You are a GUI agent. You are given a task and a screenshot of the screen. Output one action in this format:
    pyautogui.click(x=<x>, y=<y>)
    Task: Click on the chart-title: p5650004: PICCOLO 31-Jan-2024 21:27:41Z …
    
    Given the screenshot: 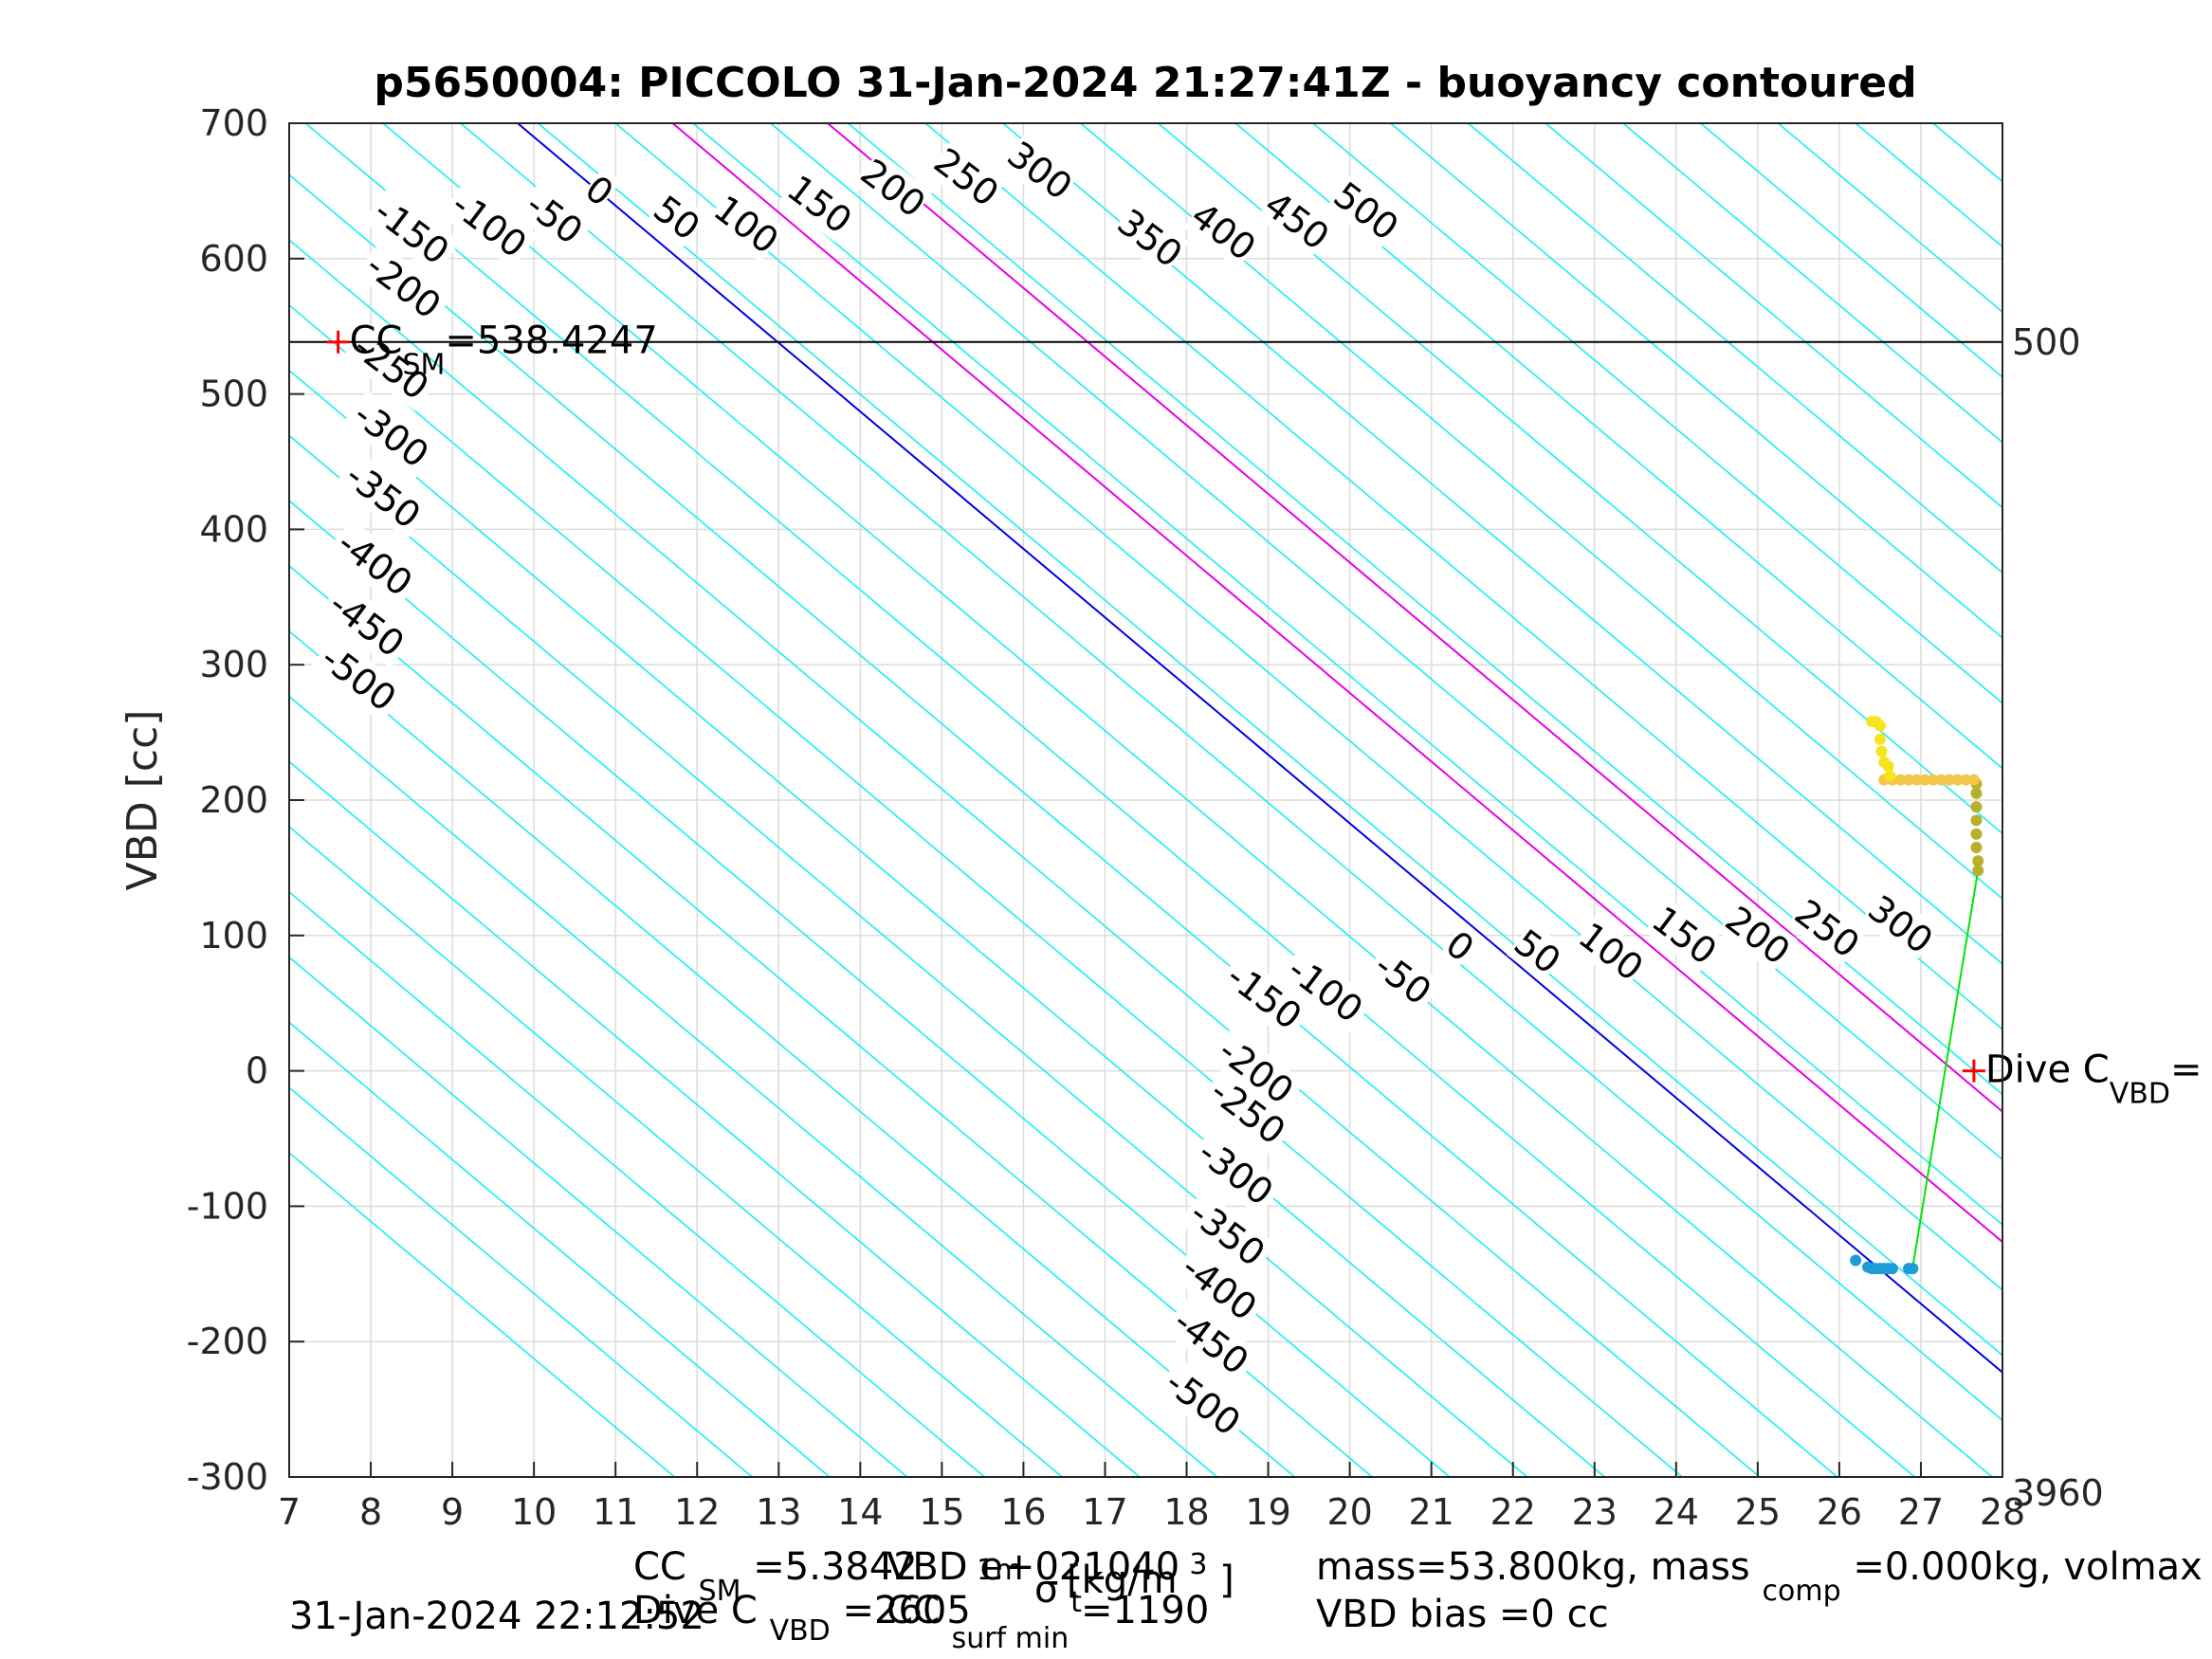 What is the action you would take?
    pyautogui.click(x=1145, y=83)
    